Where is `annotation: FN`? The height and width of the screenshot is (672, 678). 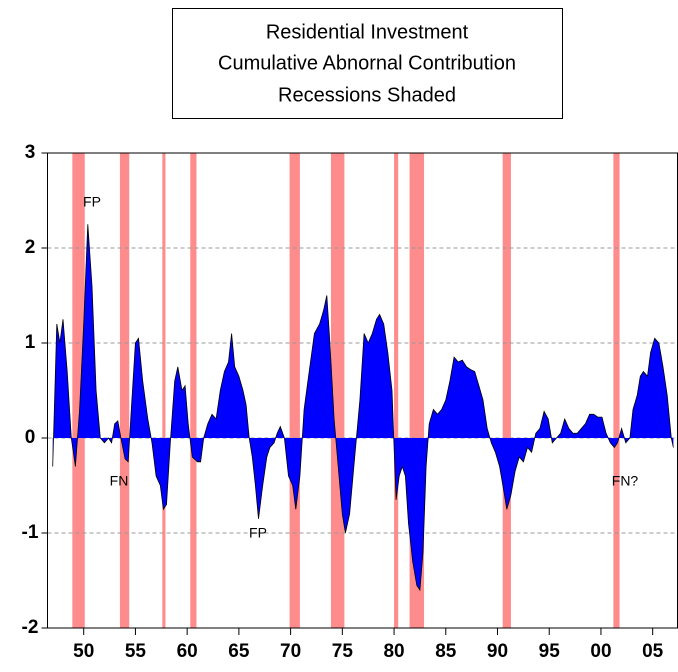
annotation: FN is located at coordinates (119, 481).